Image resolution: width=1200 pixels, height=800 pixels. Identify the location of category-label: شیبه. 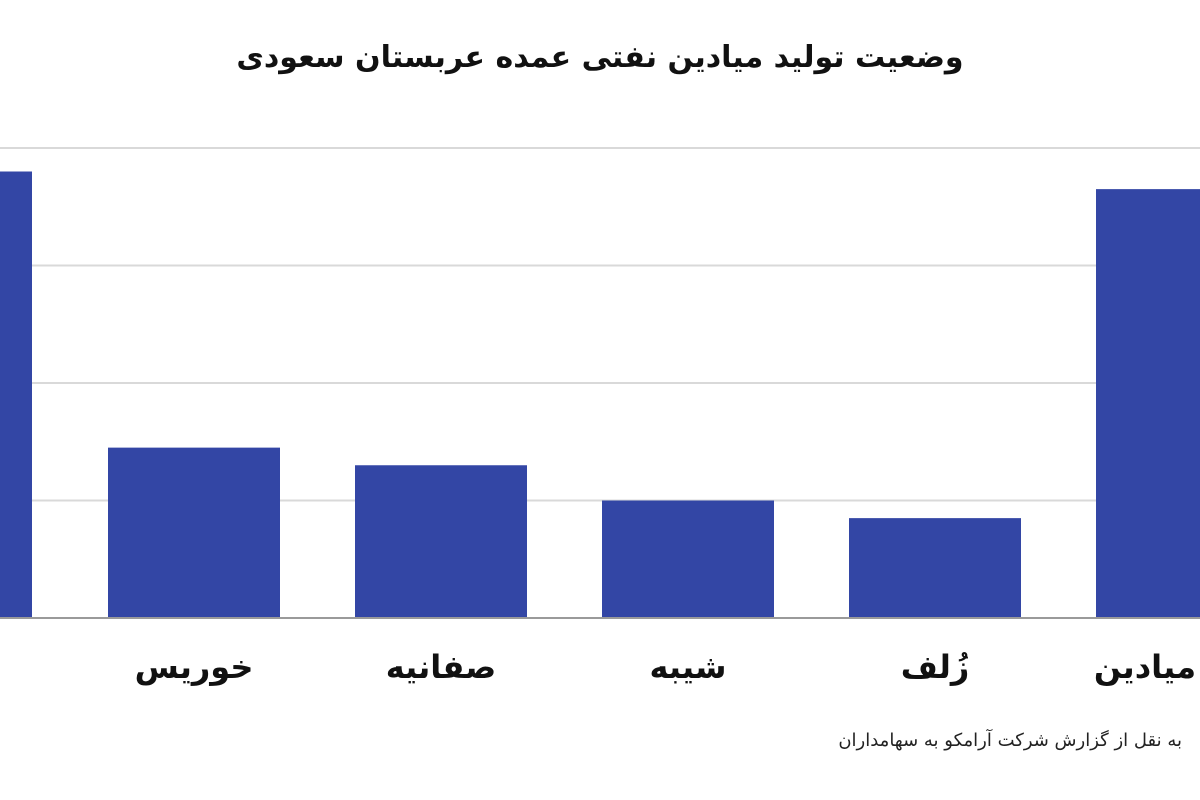
(688, 667).